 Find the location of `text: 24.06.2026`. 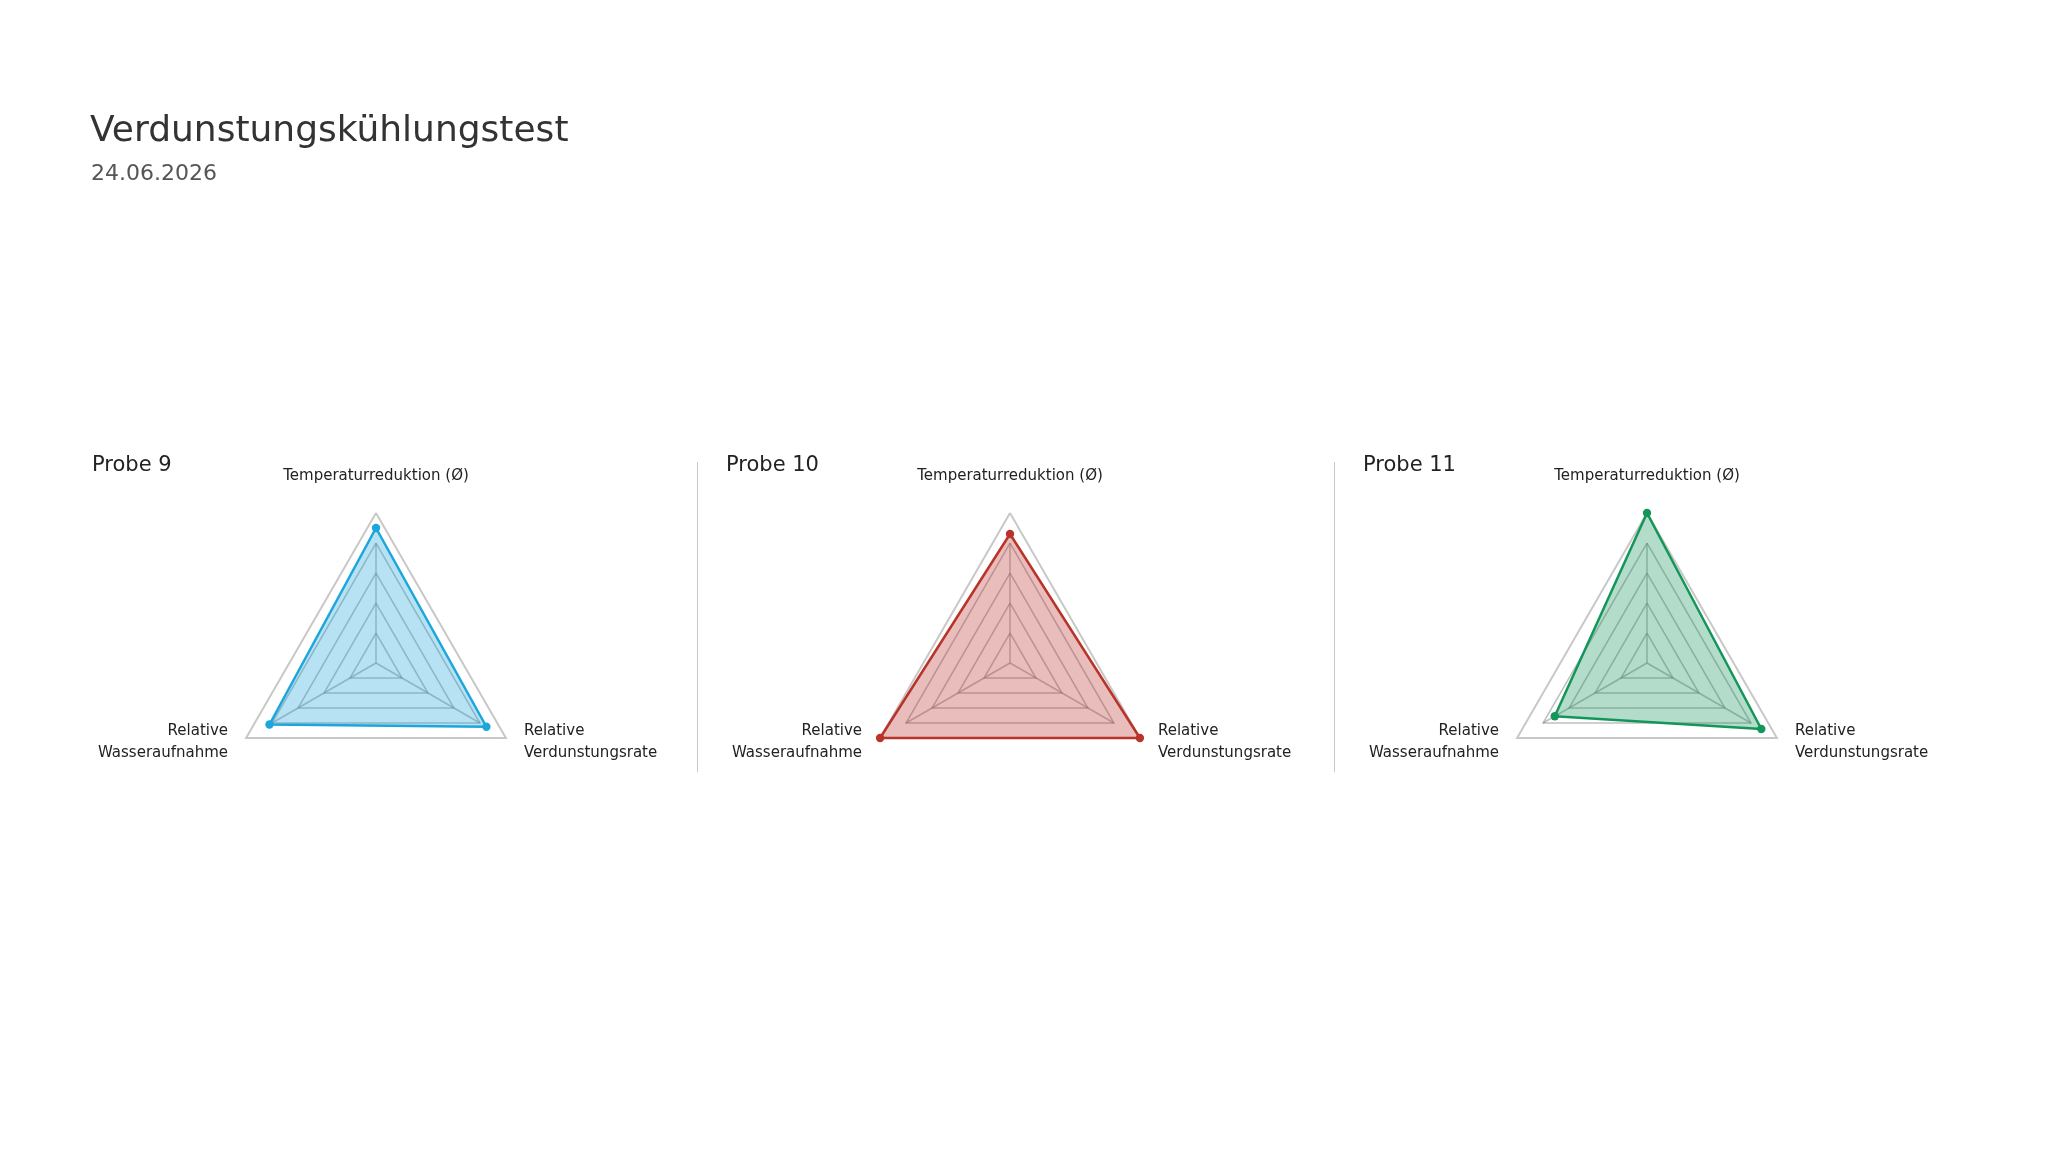

text: 24.06.2026 is located at coordinates (154, 172).